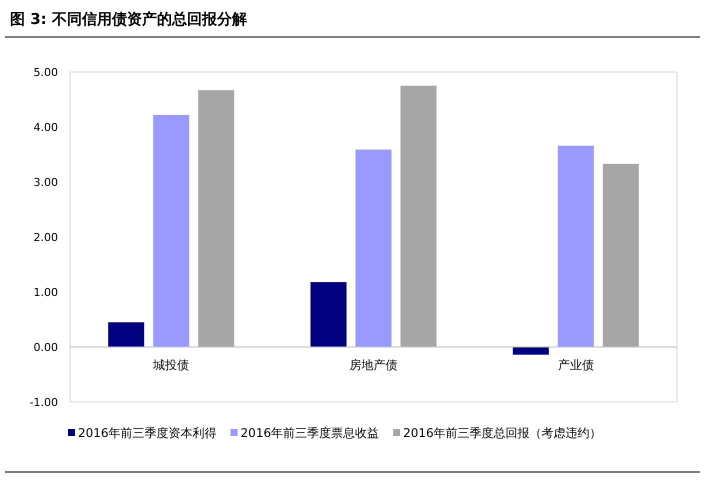 The image size is (705, 499). What do you see at coordinates (46, 292) in the screenshot?
I see `y-tick-label: 1.00` at bounding box center [46, 292].